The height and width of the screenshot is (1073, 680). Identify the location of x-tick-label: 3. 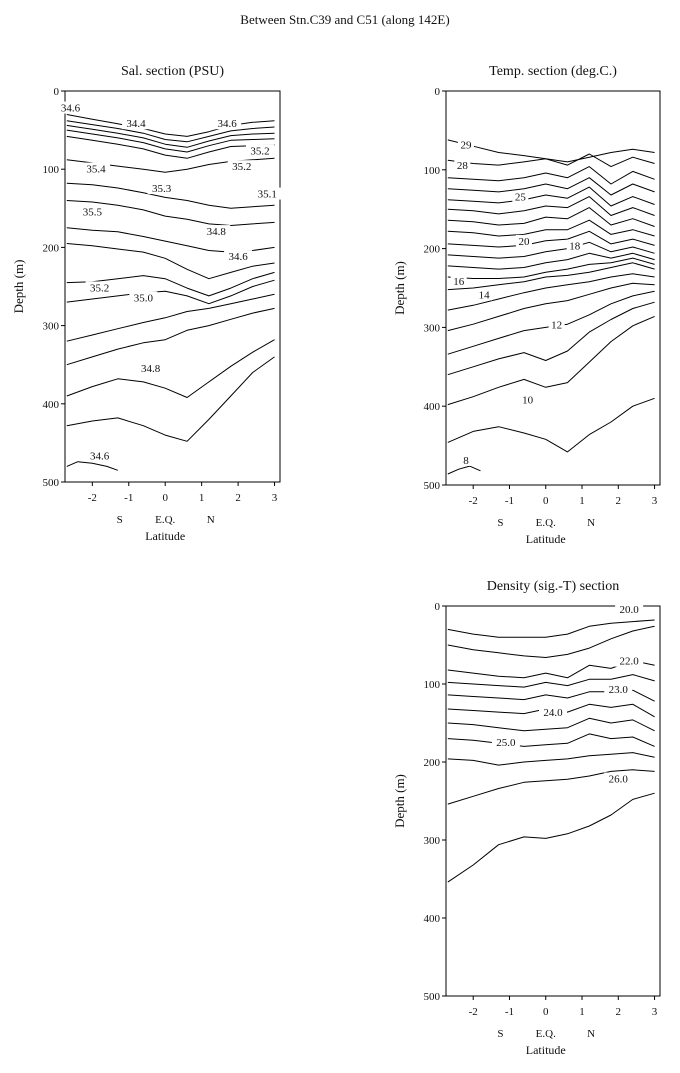
(655, 1012).